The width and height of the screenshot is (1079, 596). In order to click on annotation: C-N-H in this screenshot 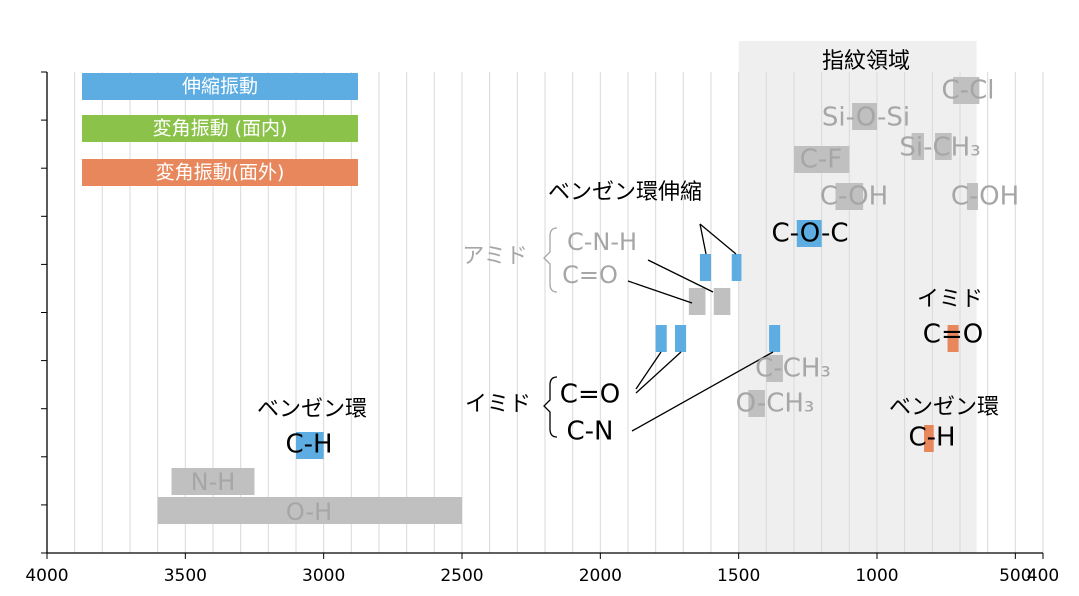, I will do `click(602, 242)`.